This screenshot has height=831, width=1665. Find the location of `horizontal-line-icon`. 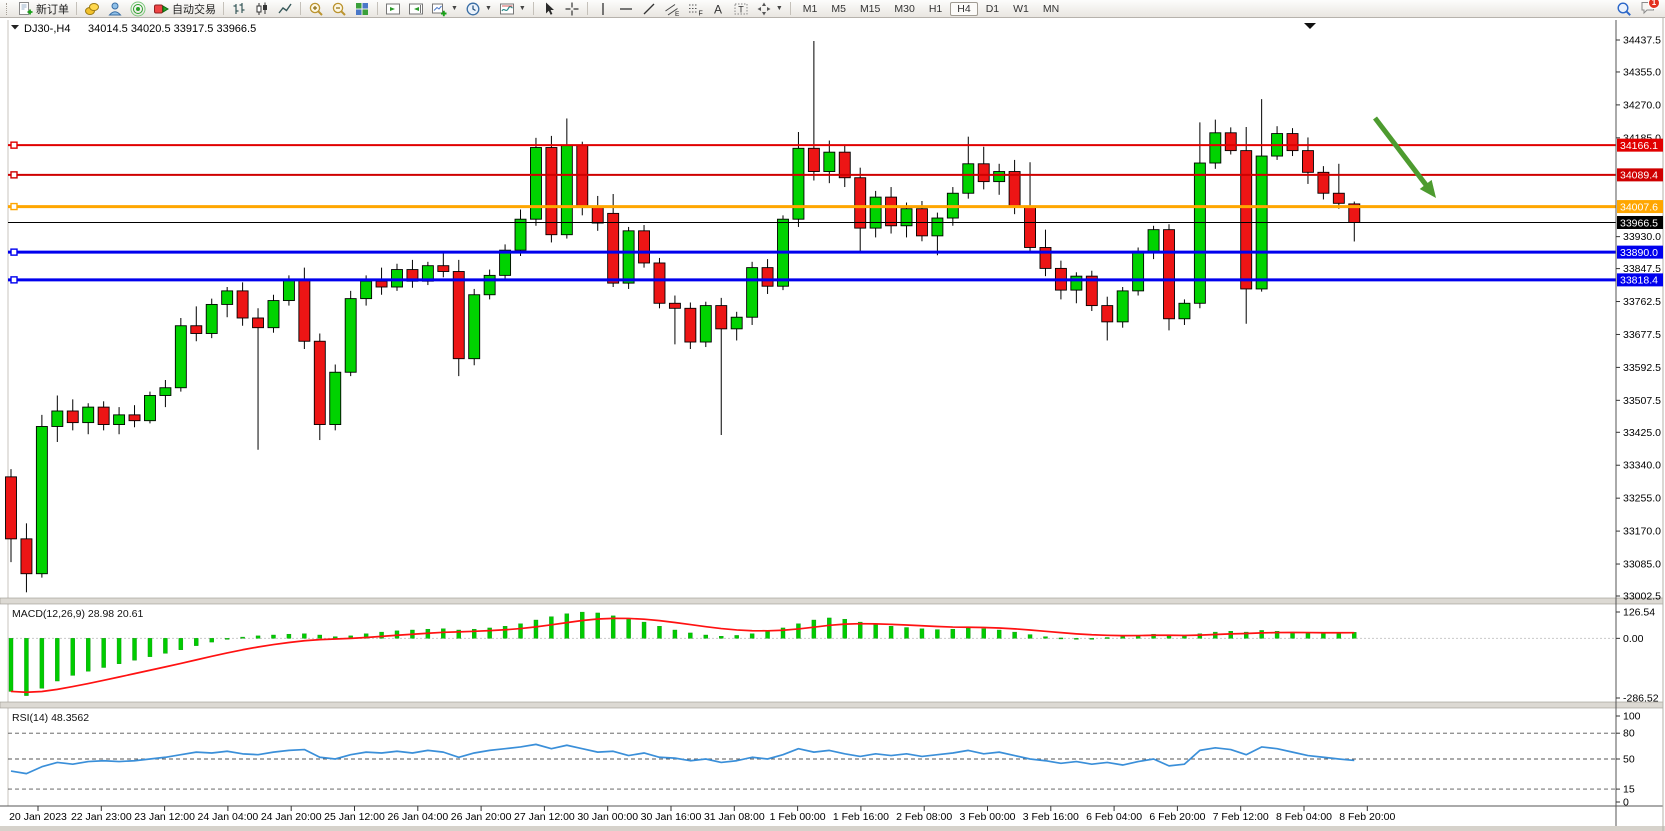

horizontal-line-icon is located at coordinates (625, 8).